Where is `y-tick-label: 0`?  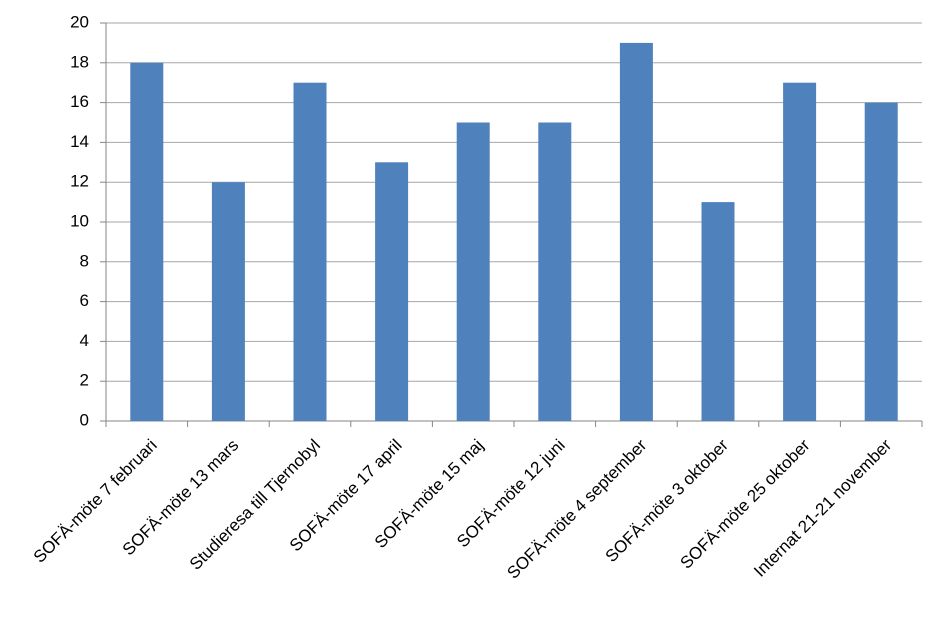
y-tick-label: 0 is located at coordinates (84, 419).